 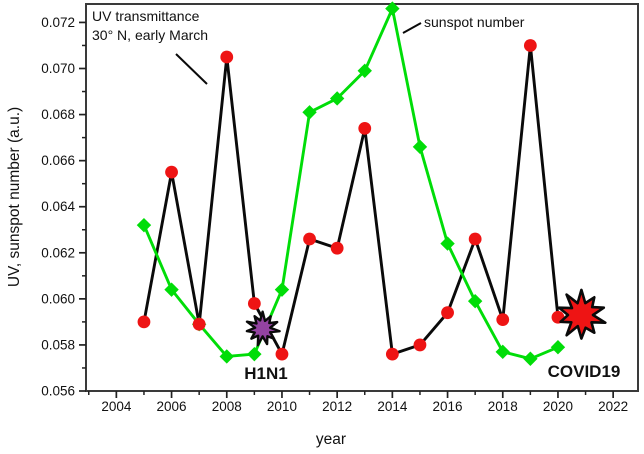 I want to click on x-tick-label: 2012, so click(x=337, y=406).